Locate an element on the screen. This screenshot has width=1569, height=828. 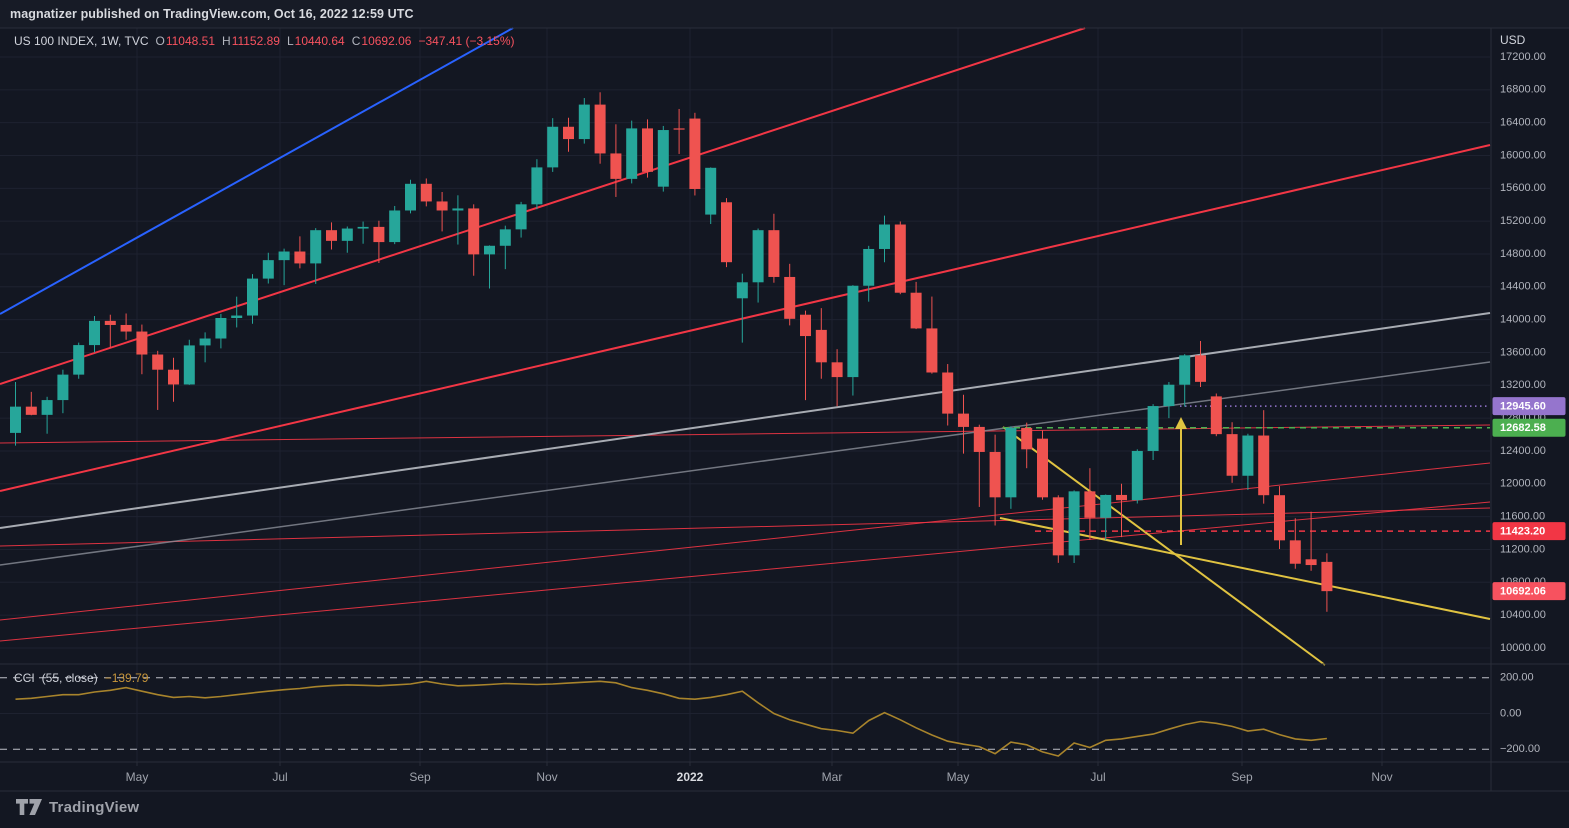
price-badge: 12682.58 is located at coordinates (1529, 427).